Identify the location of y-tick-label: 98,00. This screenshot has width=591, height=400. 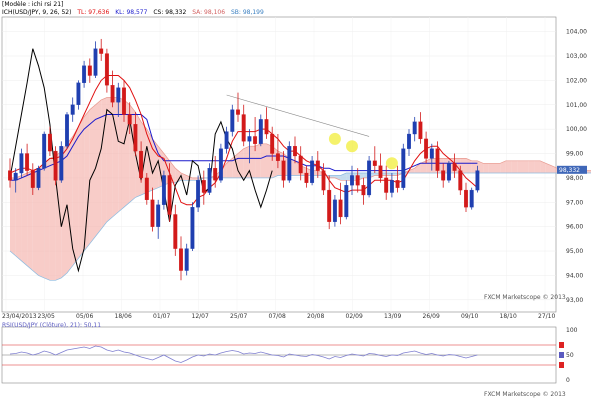
(574, 178).